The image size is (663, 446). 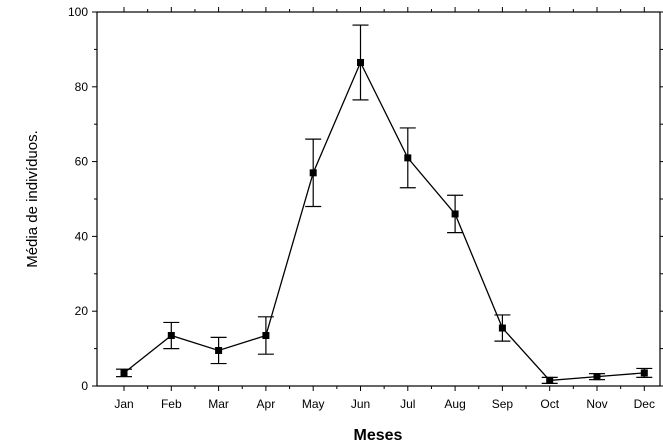 What do you see at coordinates (596, 404) in the screenshot?
I see `x-tick-label: Nov` at bounding box center [596, 404].